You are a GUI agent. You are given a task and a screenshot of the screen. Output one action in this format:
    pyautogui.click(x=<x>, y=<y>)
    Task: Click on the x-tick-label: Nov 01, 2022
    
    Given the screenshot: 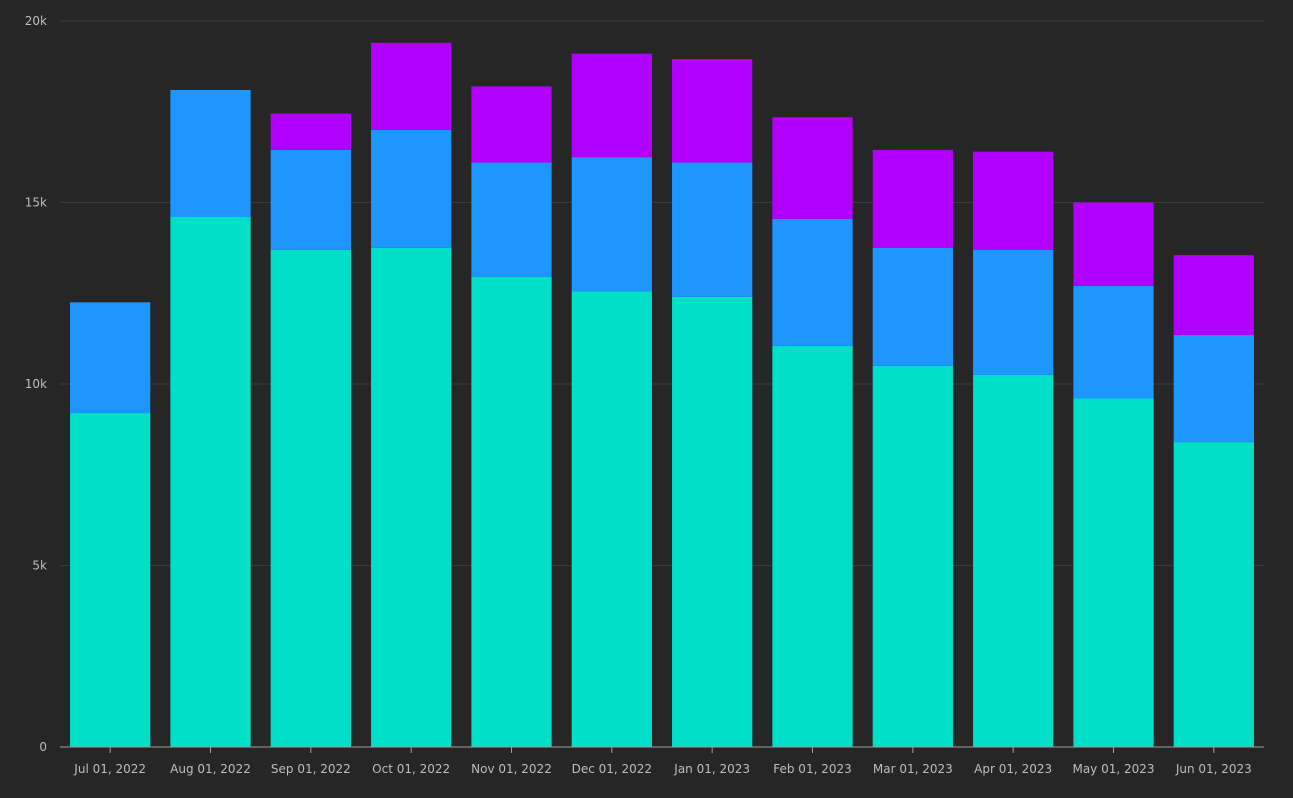 What is the action you would take?
    pyautogui.click(x=511, y=769)
    